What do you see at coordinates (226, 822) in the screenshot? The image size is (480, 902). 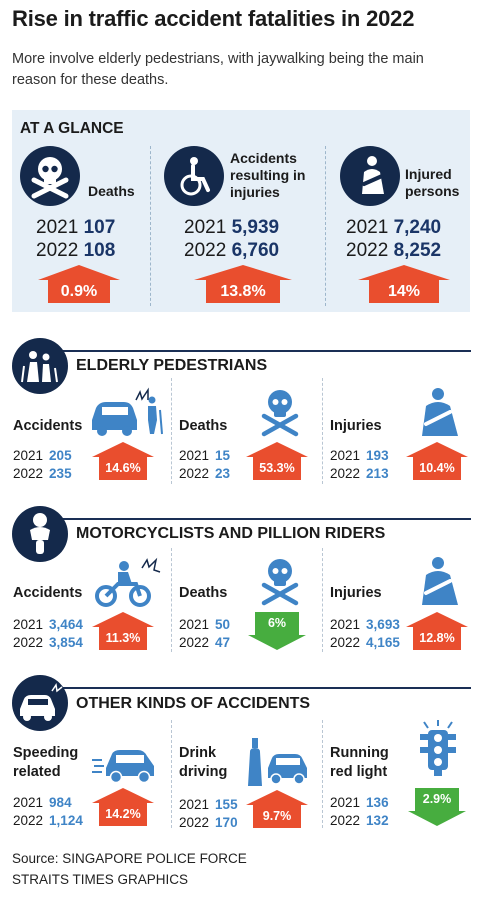 I see `stat-value: 170` at bounding box center [226, 822].